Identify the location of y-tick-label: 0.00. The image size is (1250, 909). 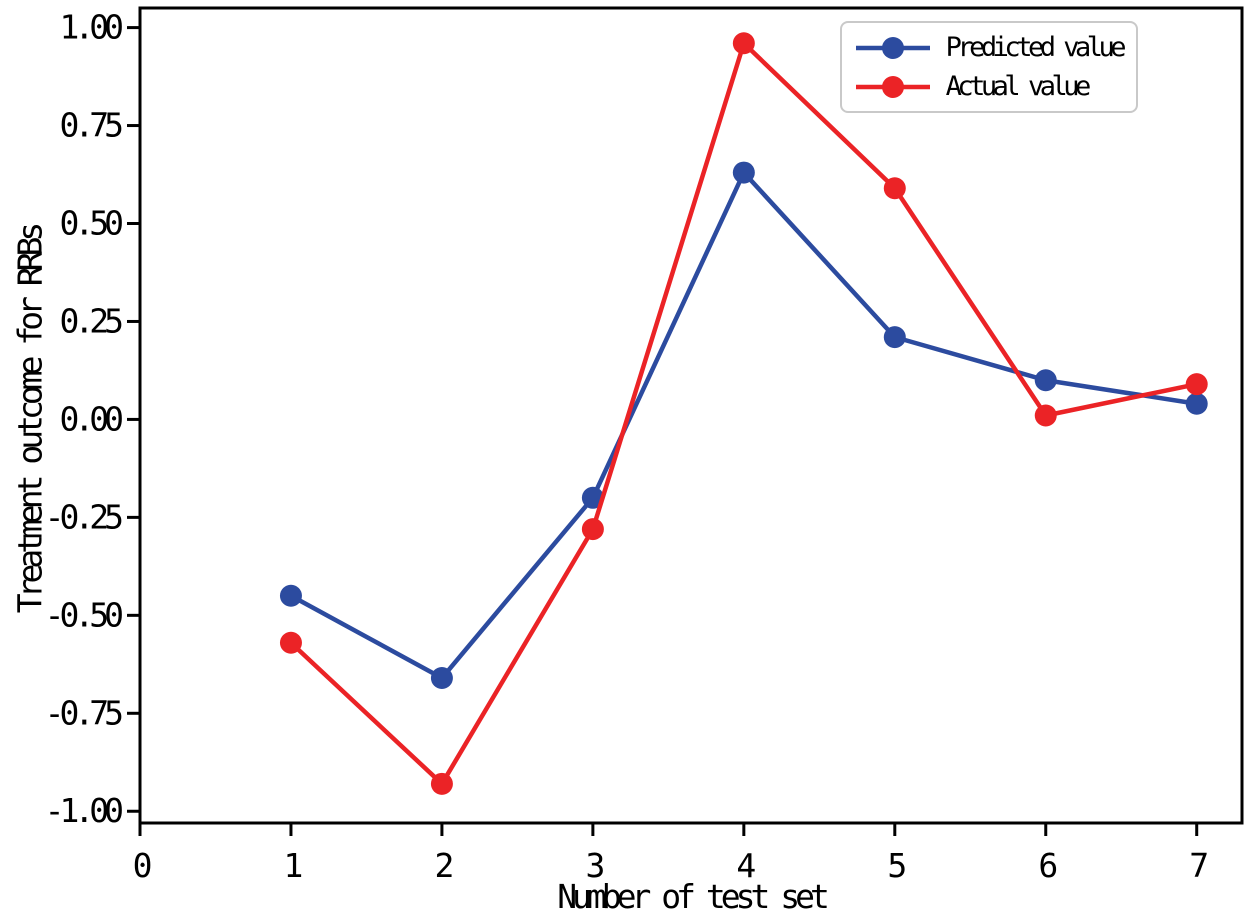
(91, 418).